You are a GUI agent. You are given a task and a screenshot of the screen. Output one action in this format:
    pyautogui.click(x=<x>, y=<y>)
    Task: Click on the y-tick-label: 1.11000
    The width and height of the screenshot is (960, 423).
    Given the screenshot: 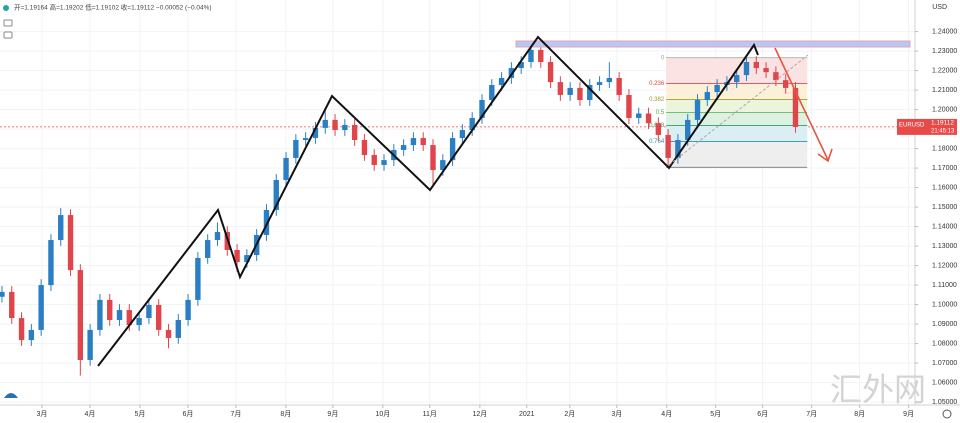 What is the action you would take?
    pyautogui.click(x=944, y=285)
    